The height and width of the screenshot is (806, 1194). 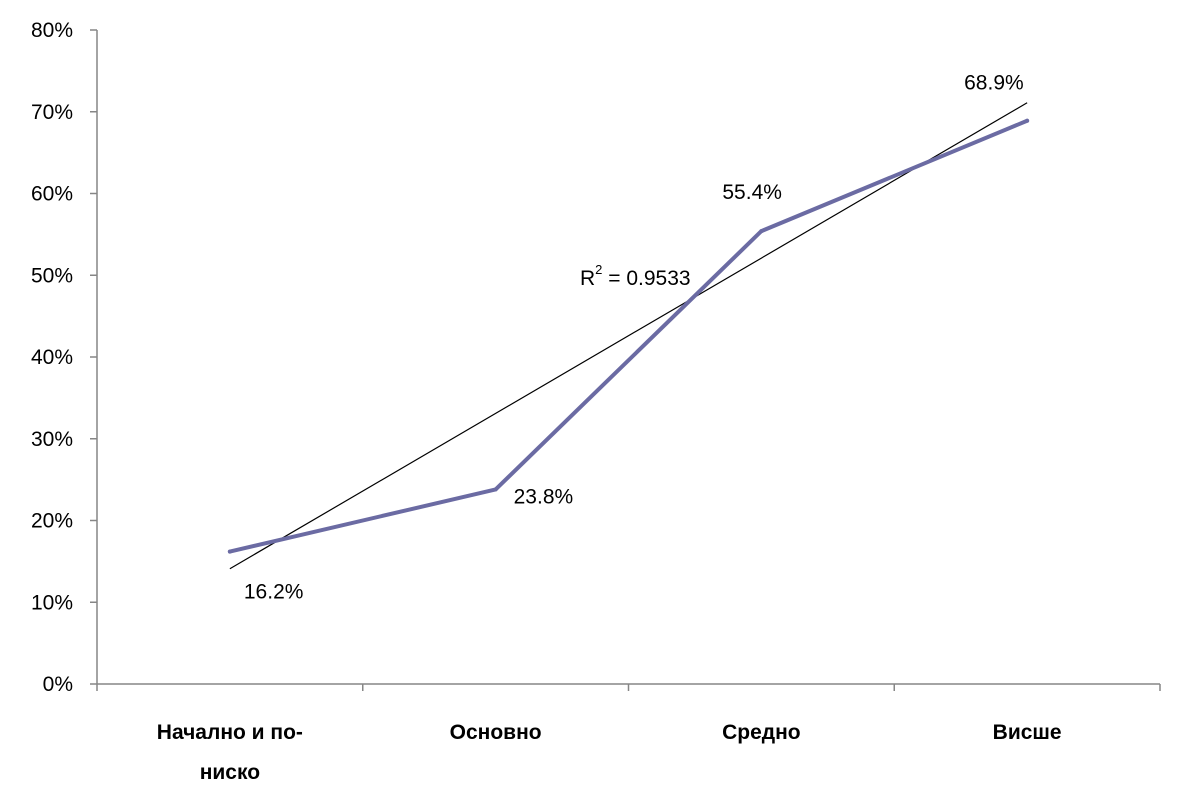 I want to click on x-category-label: Основно, so click(x=496, y=732).